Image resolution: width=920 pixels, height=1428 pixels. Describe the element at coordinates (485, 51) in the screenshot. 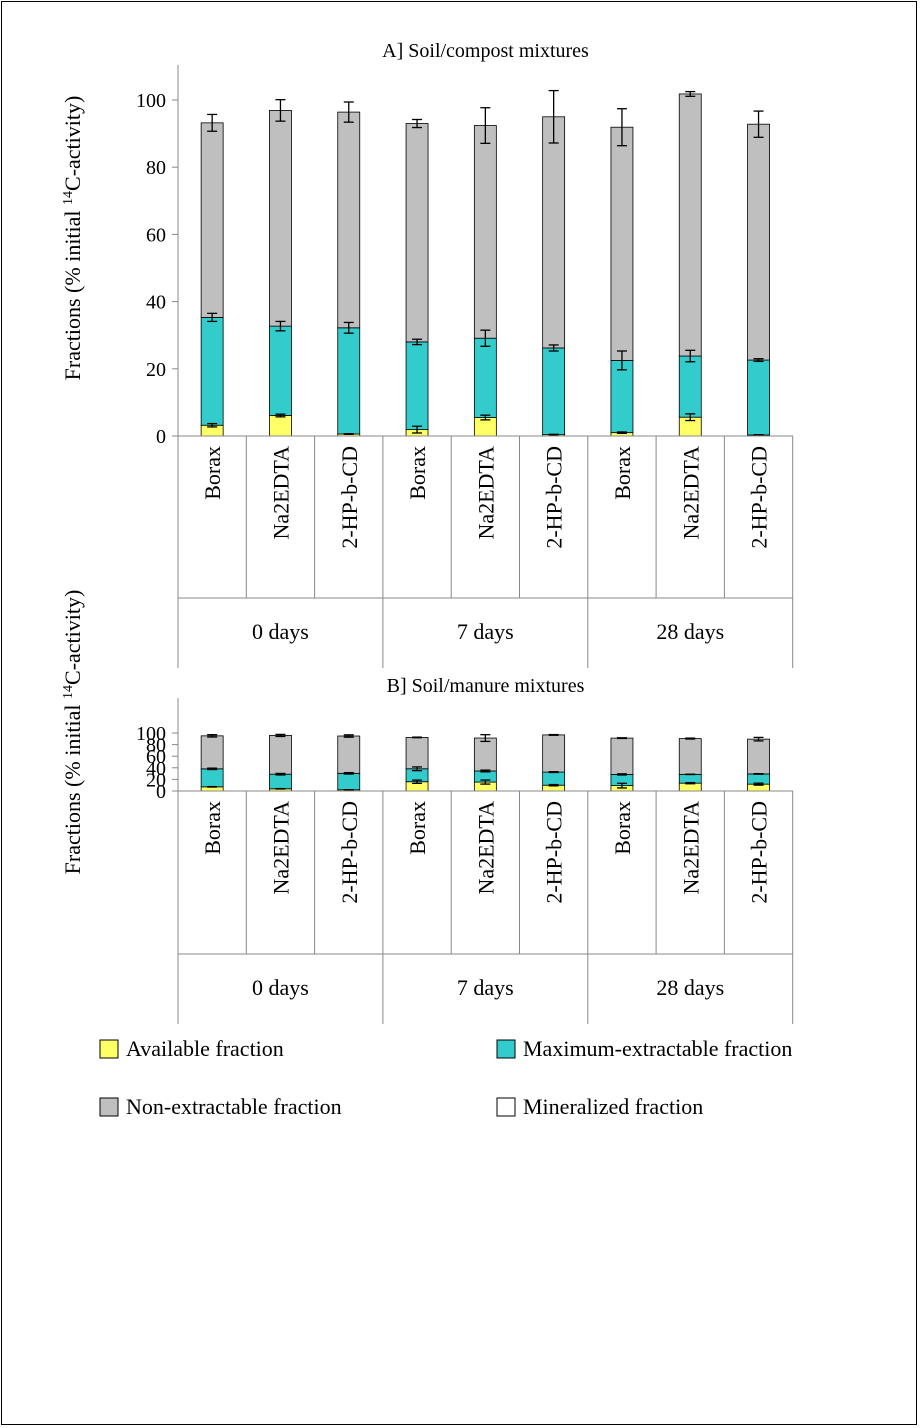

I see `chart-title: A] Soil/compost mixtures` at that location.